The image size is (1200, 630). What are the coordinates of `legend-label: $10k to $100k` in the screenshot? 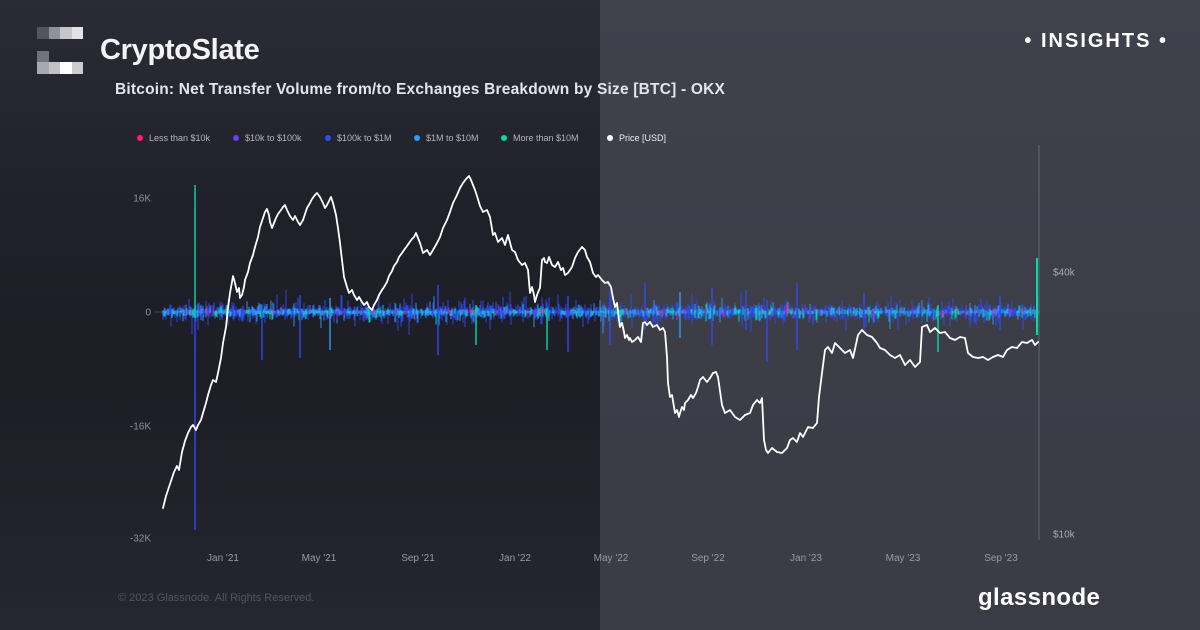 It's located at (273, 138).